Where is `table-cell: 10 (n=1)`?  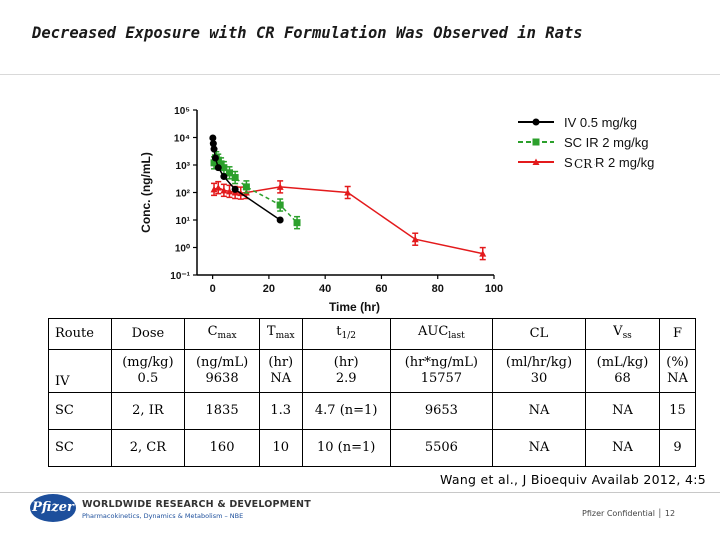 table-cell: 10 (n=1) is located at coordinates (346, 448).